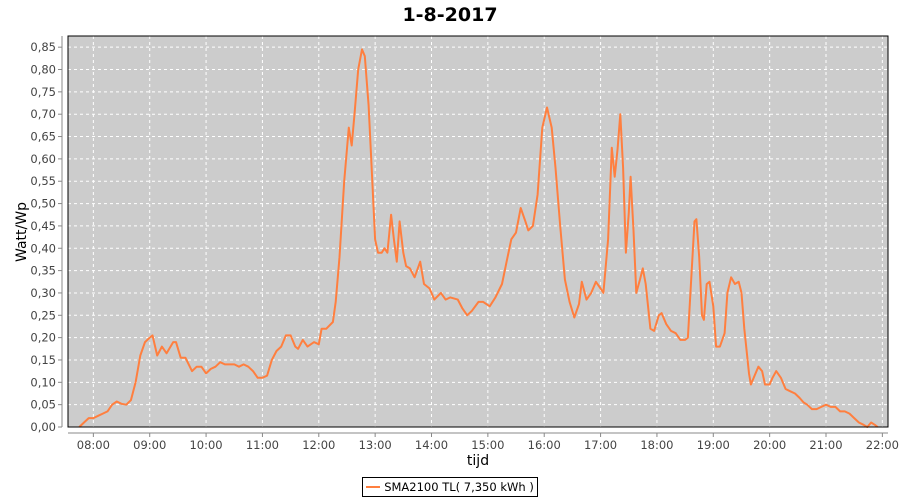 The height and width of the screenshot is (500, 900). I want to click on x-axis-label: tijd, so click(478, 461).